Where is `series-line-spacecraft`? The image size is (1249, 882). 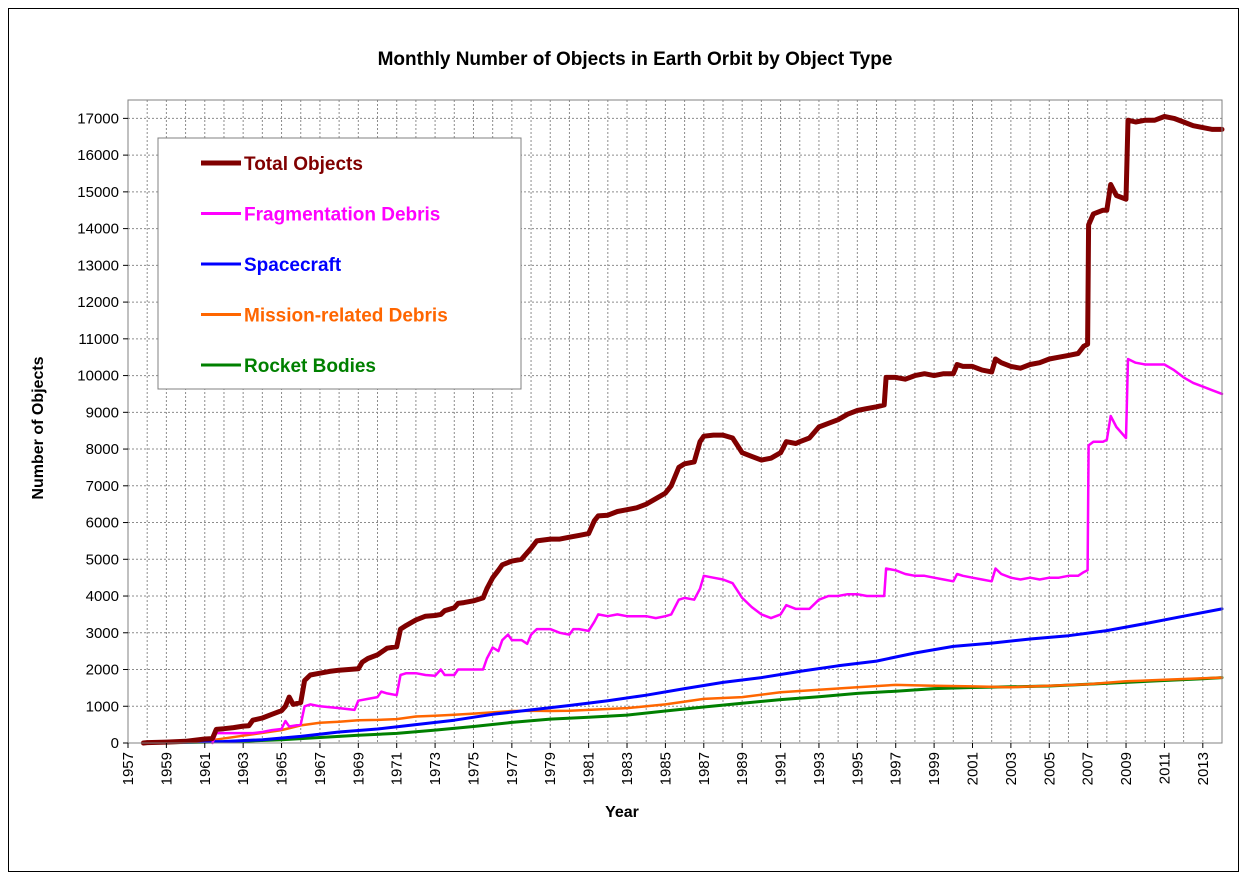
series-line-spacecraft is located at coordinates (682, 676).